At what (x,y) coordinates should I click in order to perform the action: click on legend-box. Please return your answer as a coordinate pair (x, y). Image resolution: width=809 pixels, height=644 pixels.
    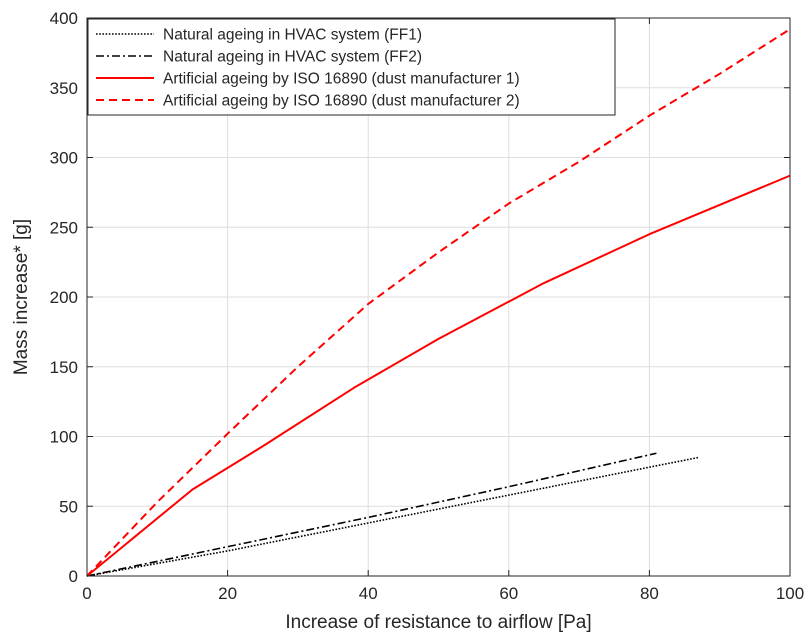
    Looking at the image, I should click on (351, 67).